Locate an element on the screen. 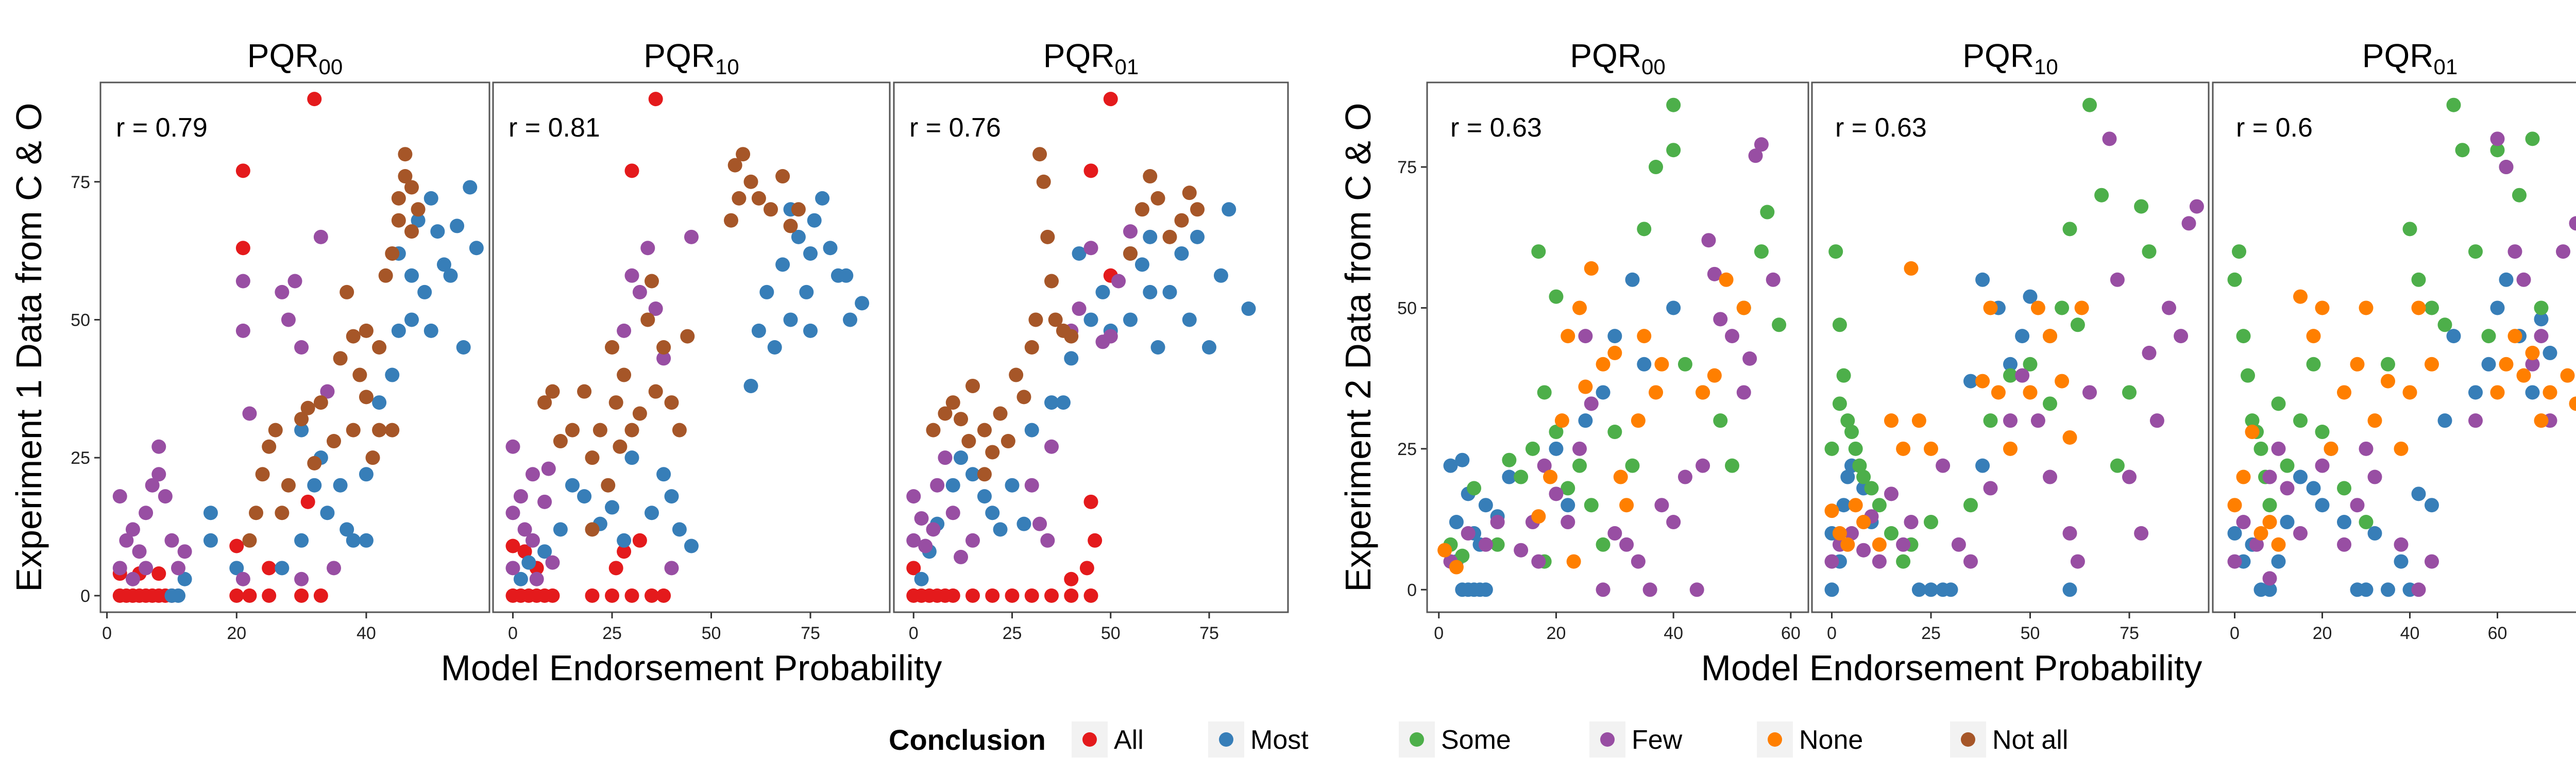 This screenshot has width=2576, height=773. y-tick-label: 0 is located at coordinates (1412, 590).